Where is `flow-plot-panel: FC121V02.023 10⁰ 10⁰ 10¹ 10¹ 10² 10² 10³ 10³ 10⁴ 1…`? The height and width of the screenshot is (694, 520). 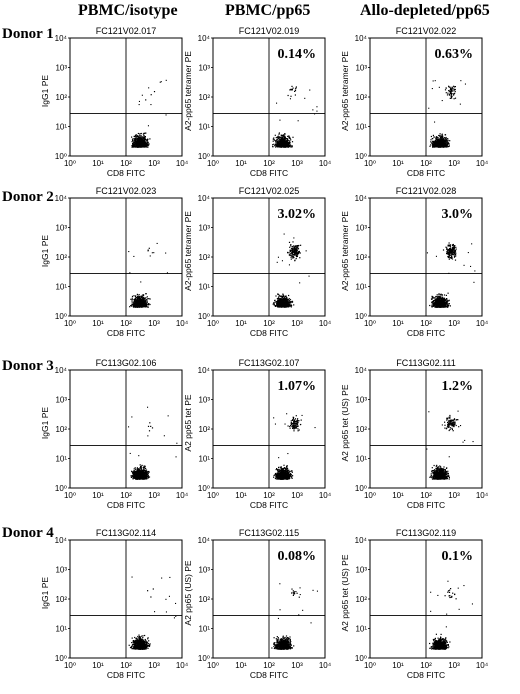 flow-plot-panel: FC121V02.023 10⁰ 10⁰ 10¹ 10¹ 10² 10² 10³ 10³ 10⁴ 1… is located at coordinates (111, 261).